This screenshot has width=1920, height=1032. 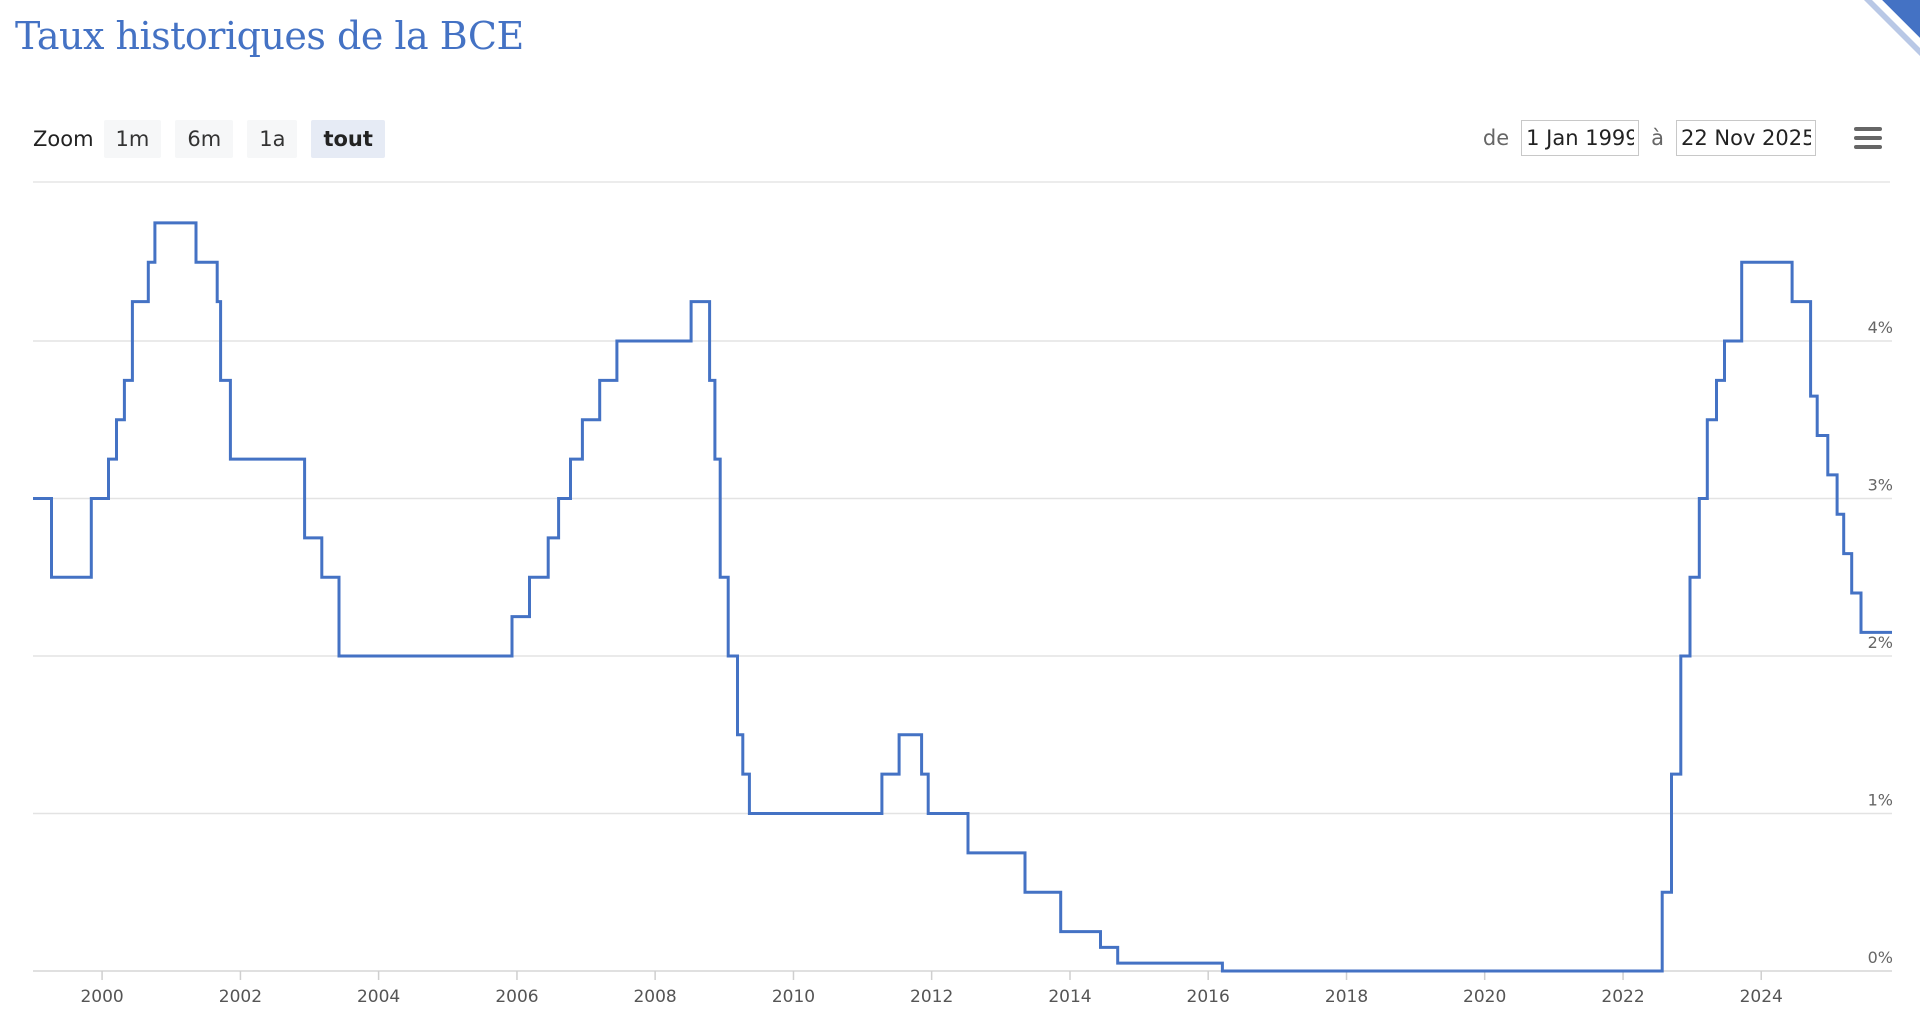 I want to click on zoom-label: Zoom, so click(x=63, y=139).